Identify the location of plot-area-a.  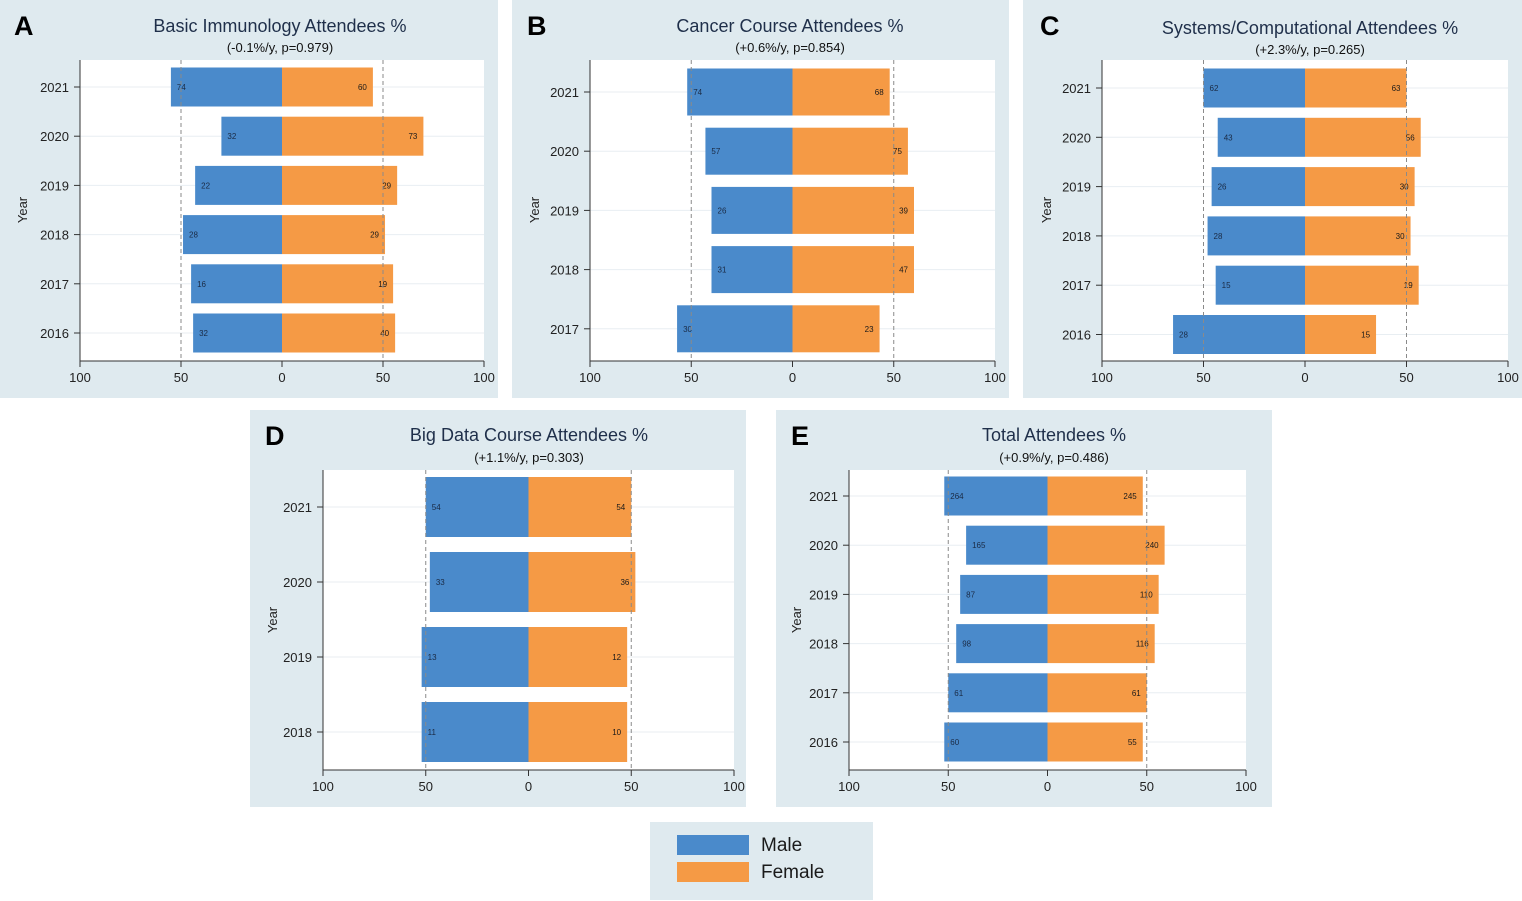
(282, 210).